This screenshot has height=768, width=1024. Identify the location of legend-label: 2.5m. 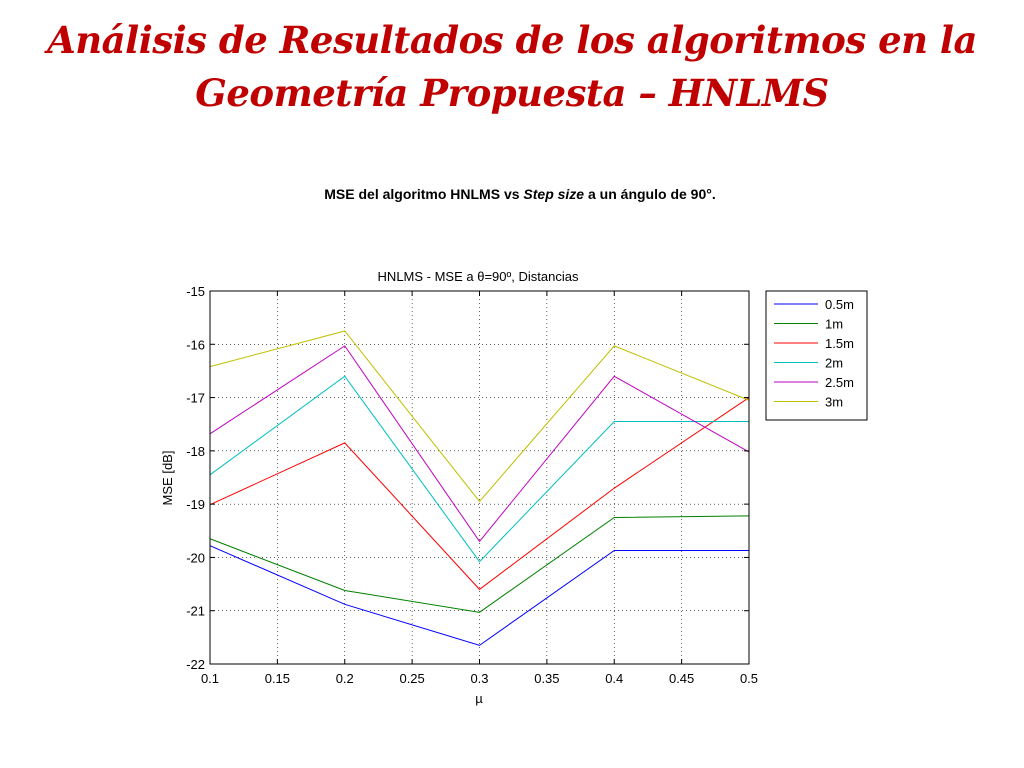
(839, 382).